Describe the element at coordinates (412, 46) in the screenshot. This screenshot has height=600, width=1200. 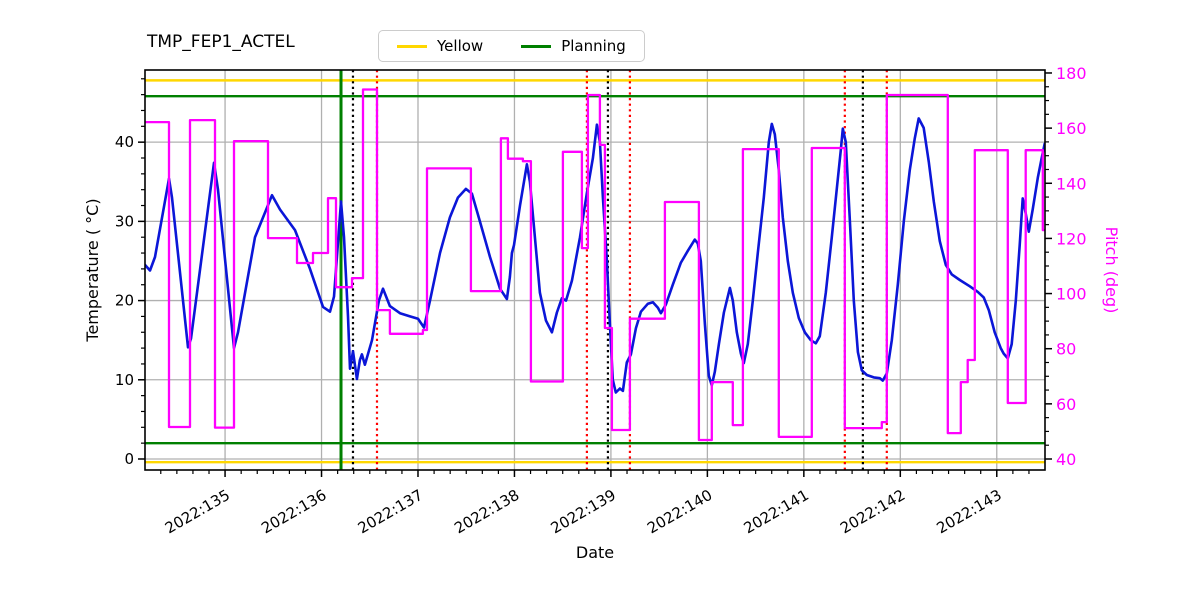
I see `yellow-line-swatch` at that location.